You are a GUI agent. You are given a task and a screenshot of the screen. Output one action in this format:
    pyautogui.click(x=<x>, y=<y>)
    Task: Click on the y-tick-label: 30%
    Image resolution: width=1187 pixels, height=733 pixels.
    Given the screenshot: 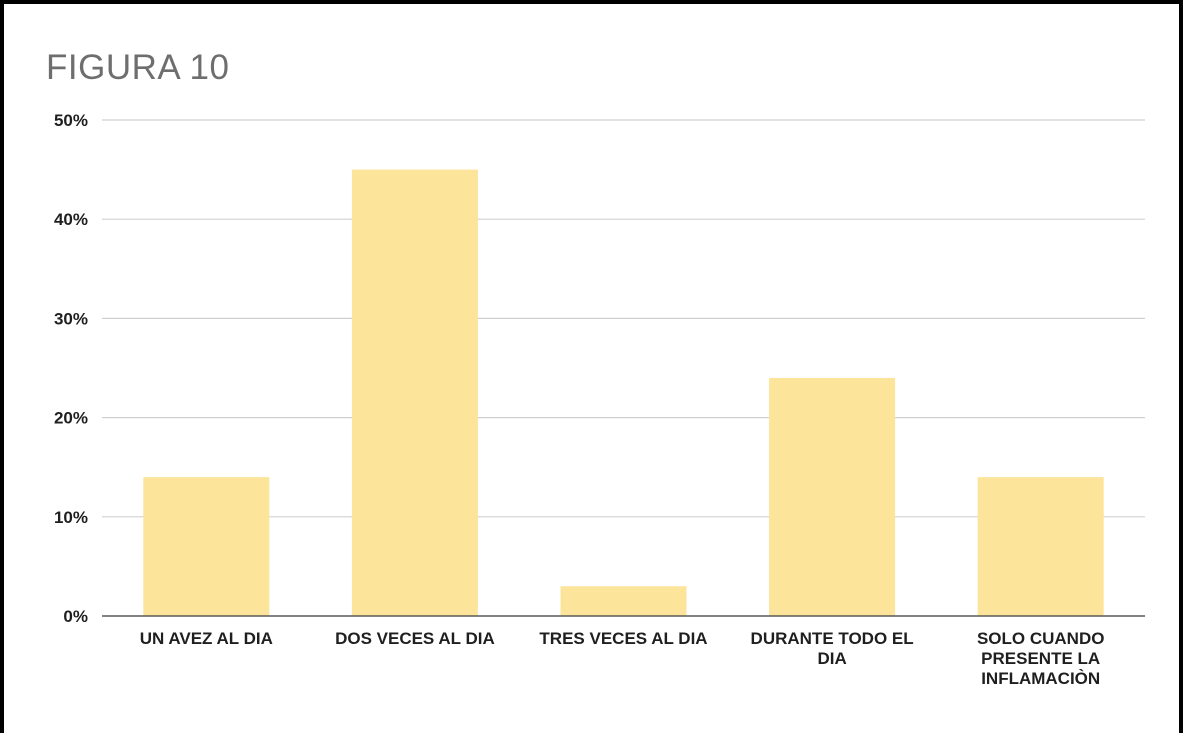 What is the action you would take?
    pyautogui.click(x=71, y=318)
    